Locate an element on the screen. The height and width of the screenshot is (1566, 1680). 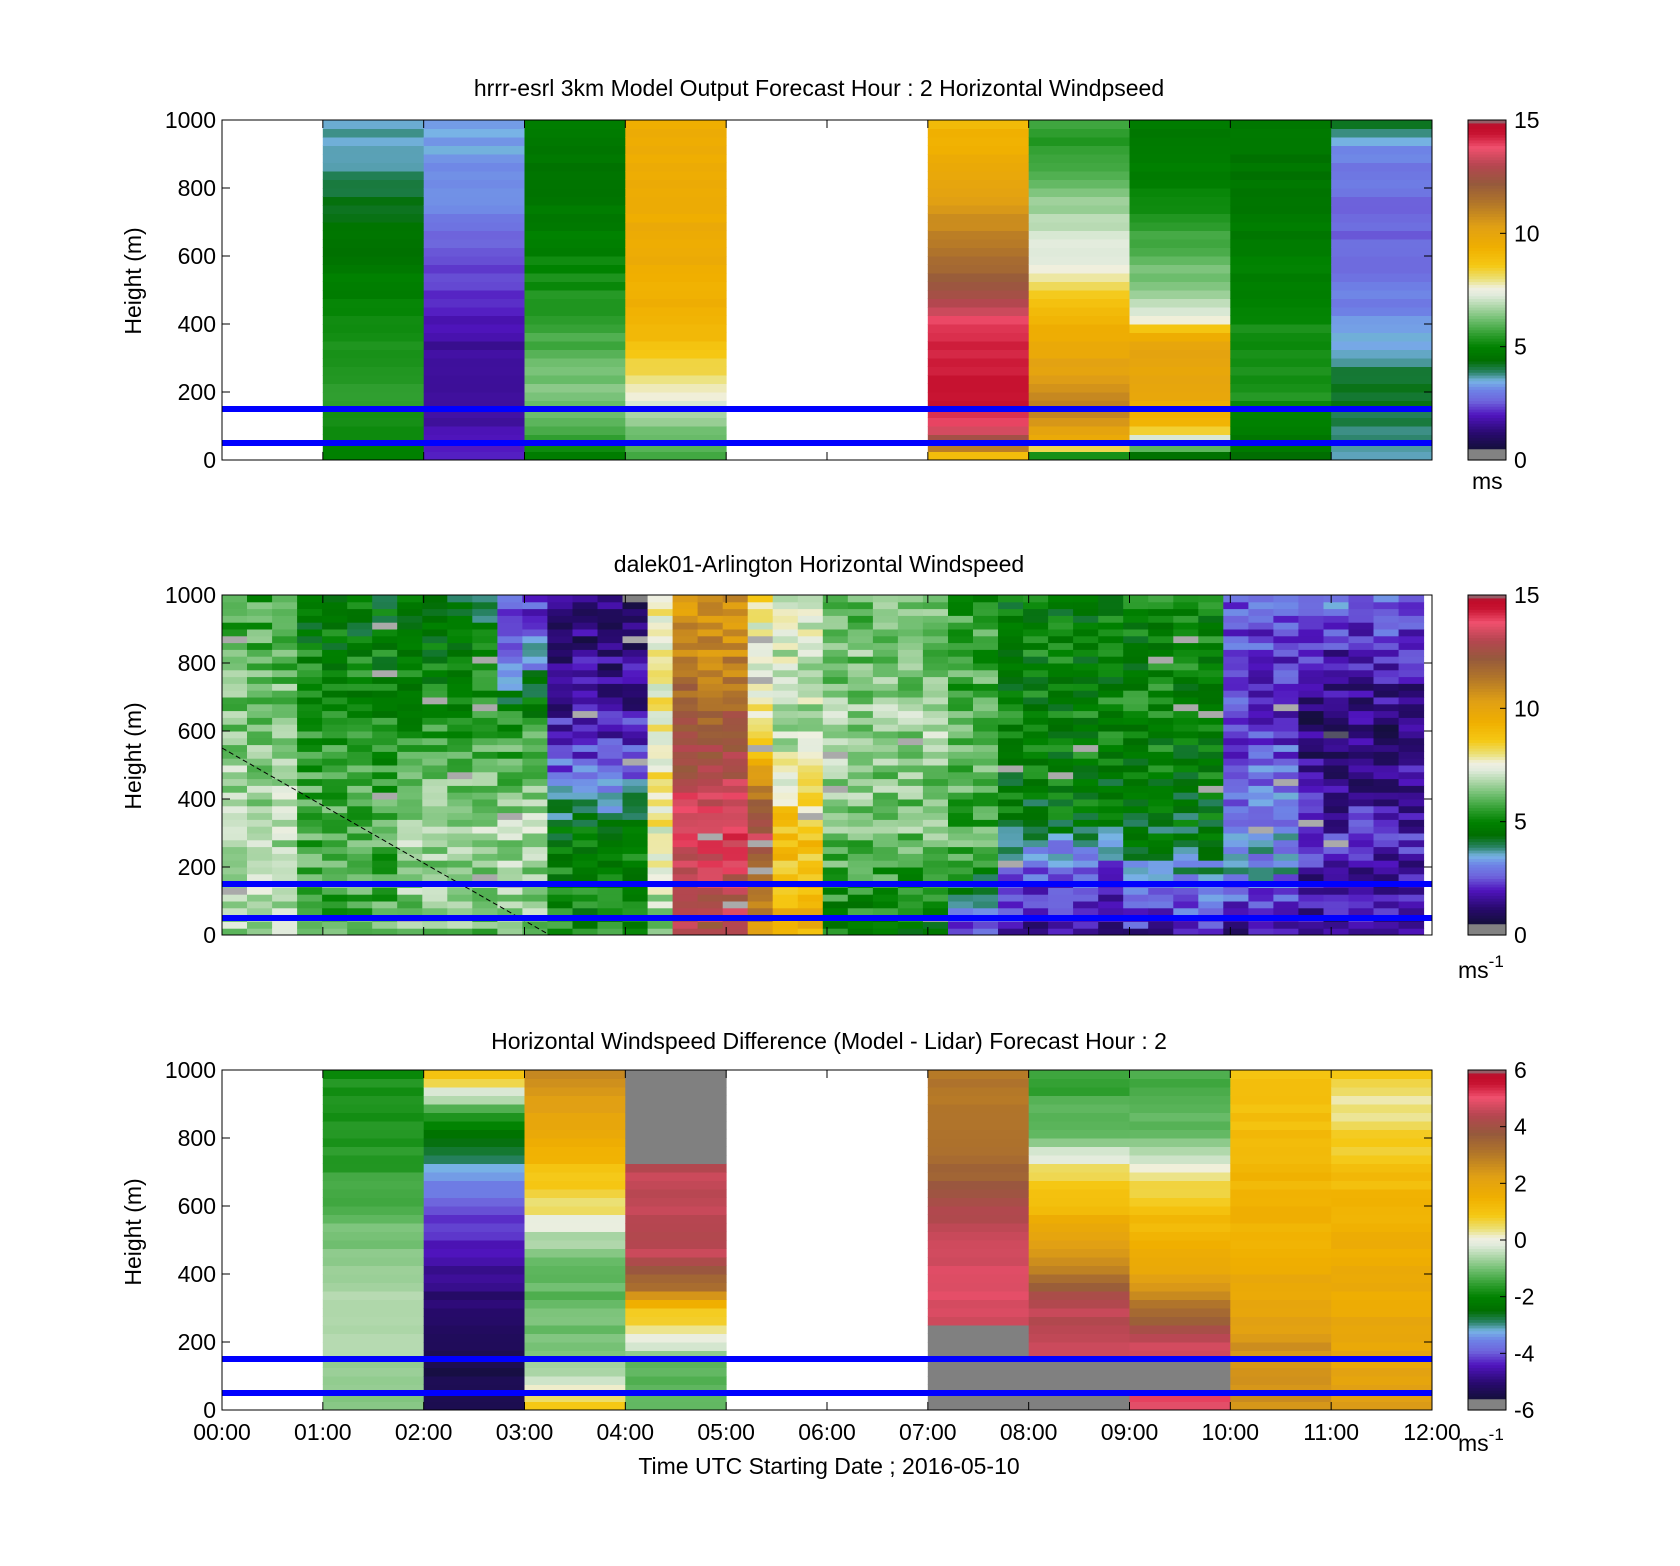
colorbar-tick-label: 4 is located at coordinates (1520, 1127).